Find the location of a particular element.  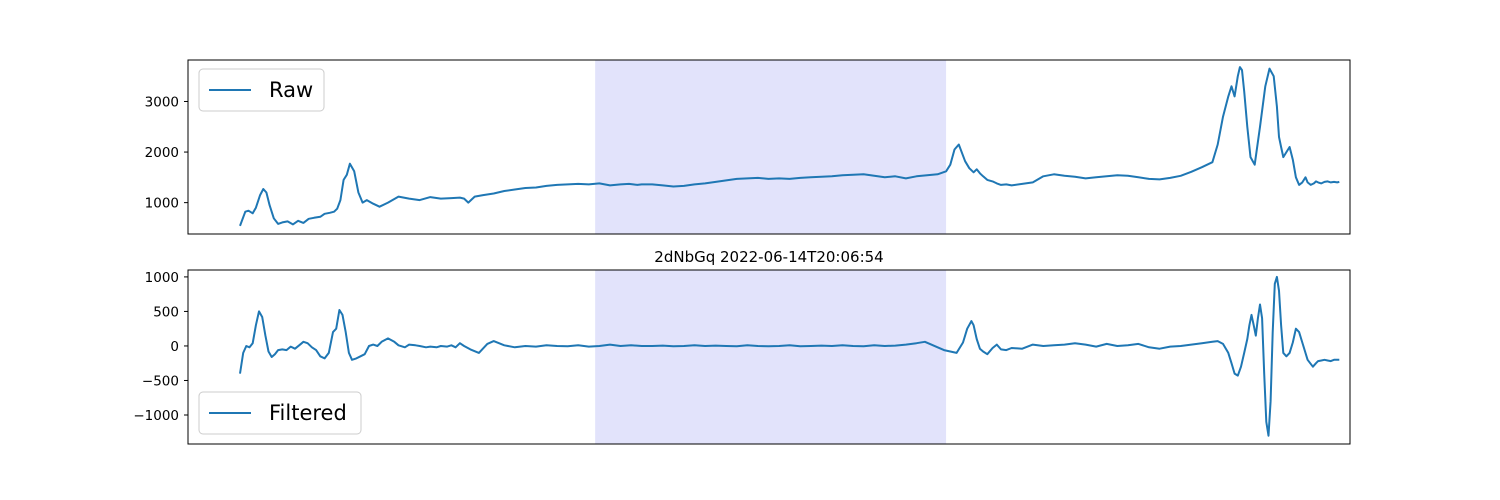

raw-y-tick-label: 2000 is located at coordinates (162, 153).